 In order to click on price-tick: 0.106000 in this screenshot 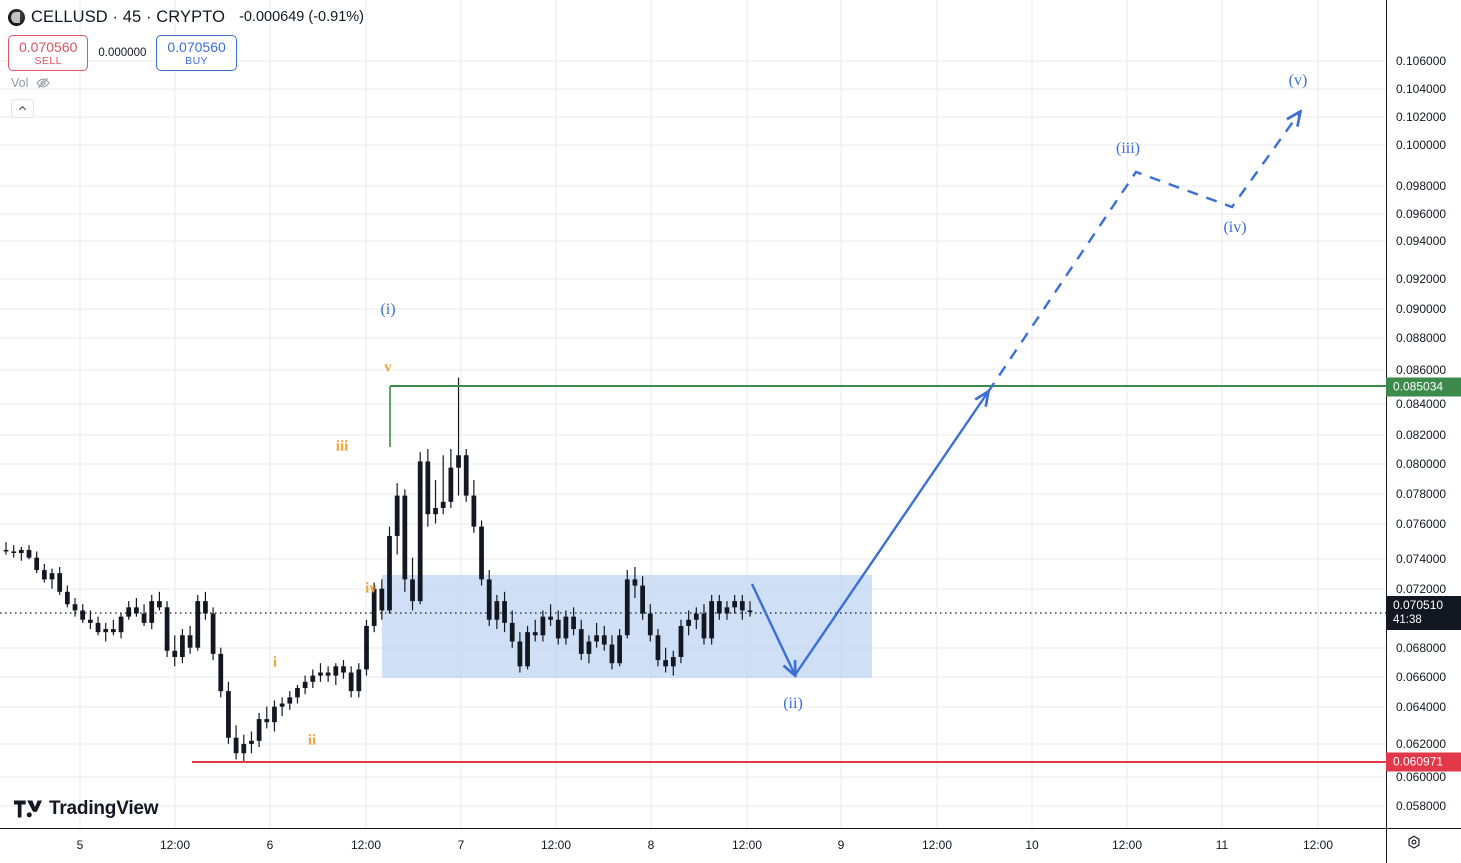, I will do `click(1421, 61)`.